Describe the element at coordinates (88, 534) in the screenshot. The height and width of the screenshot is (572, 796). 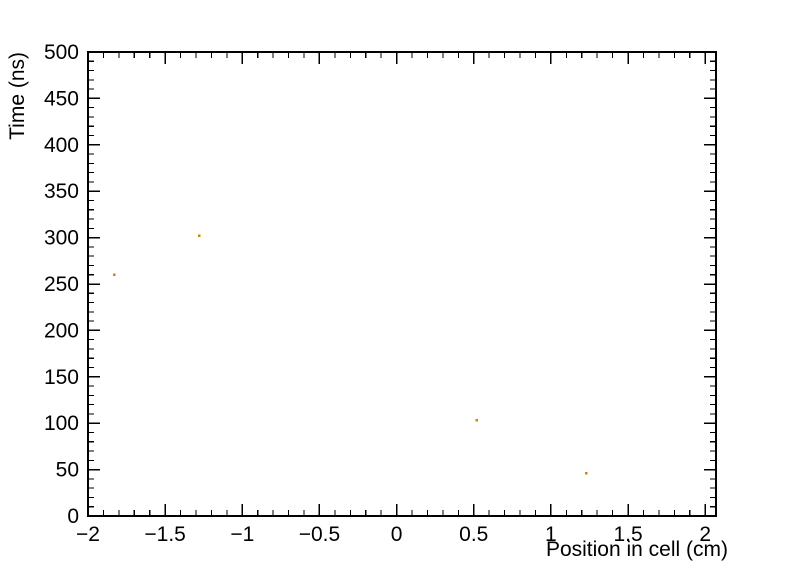
I see `x-tick-label: −2` at that location.